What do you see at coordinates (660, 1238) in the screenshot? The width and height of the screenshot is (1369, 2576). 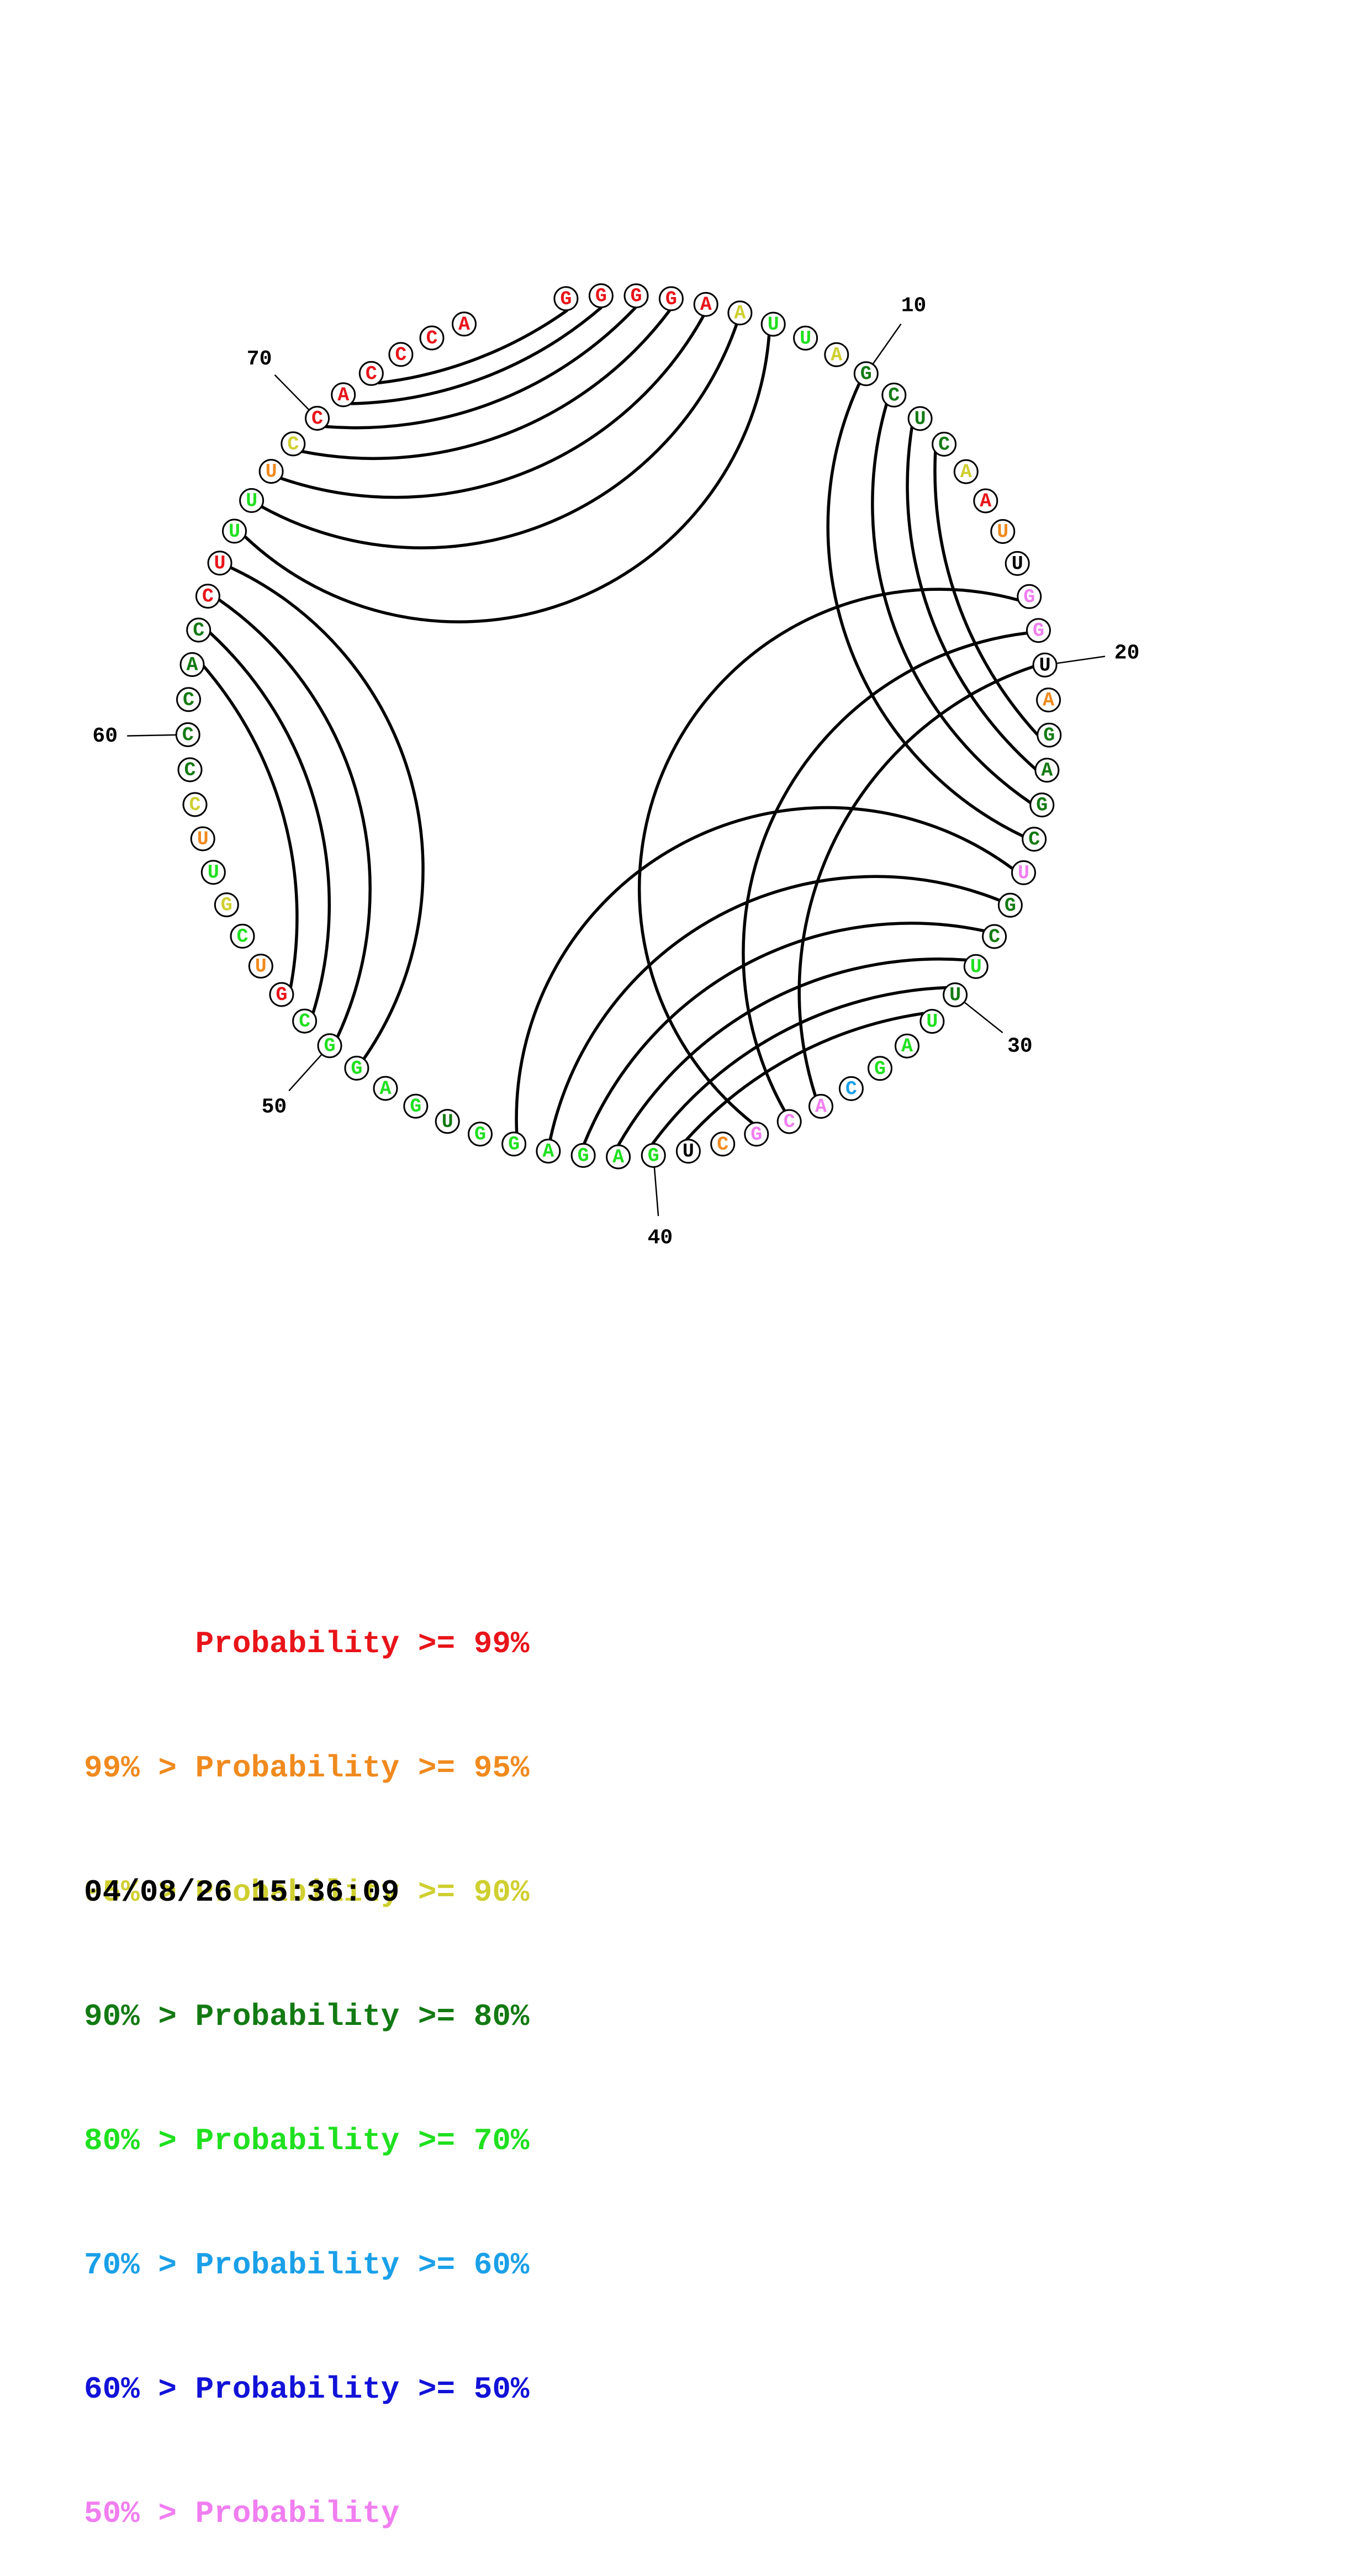 I see `tick-label: 40` at bounding box center [660, 1238].